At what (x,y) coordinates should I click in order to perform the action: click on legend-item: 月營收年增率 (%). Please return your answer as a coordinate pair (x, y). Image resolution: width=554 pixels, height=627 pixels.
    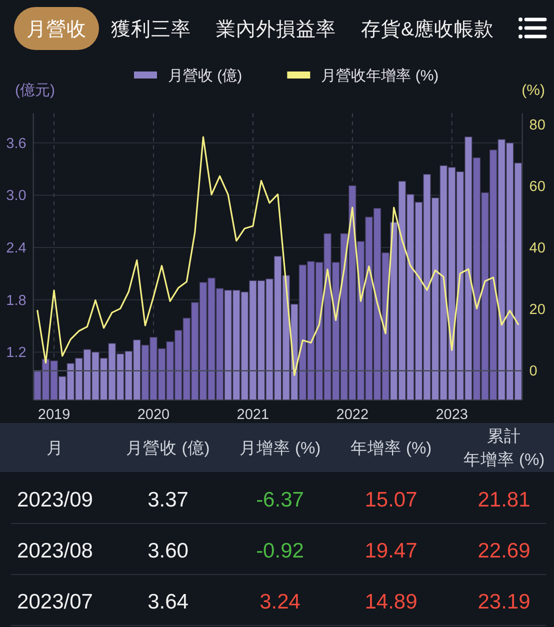
    Looking at the image, I should click on (363, 75).